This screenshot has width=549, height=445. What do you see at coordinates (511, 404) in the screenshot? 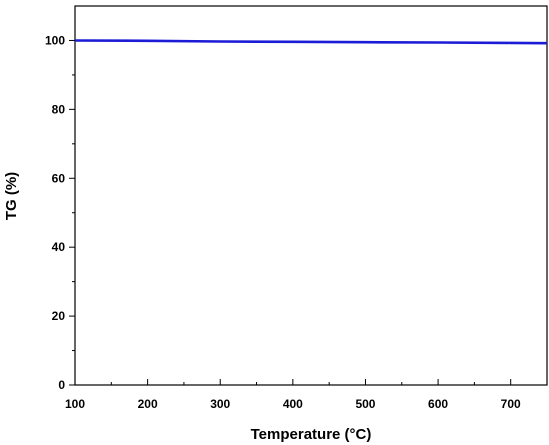
I see `x-tick-label: 700` at bounding box center [511, 404].